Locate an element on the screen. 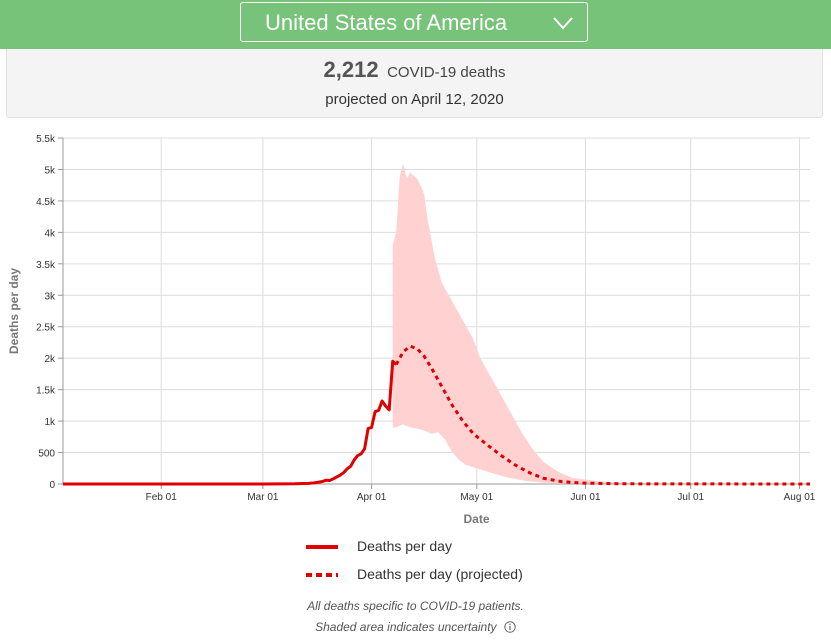 The width and height of the screenshot is (831, 640). series-line-projected is located at coordinates (602, 415).